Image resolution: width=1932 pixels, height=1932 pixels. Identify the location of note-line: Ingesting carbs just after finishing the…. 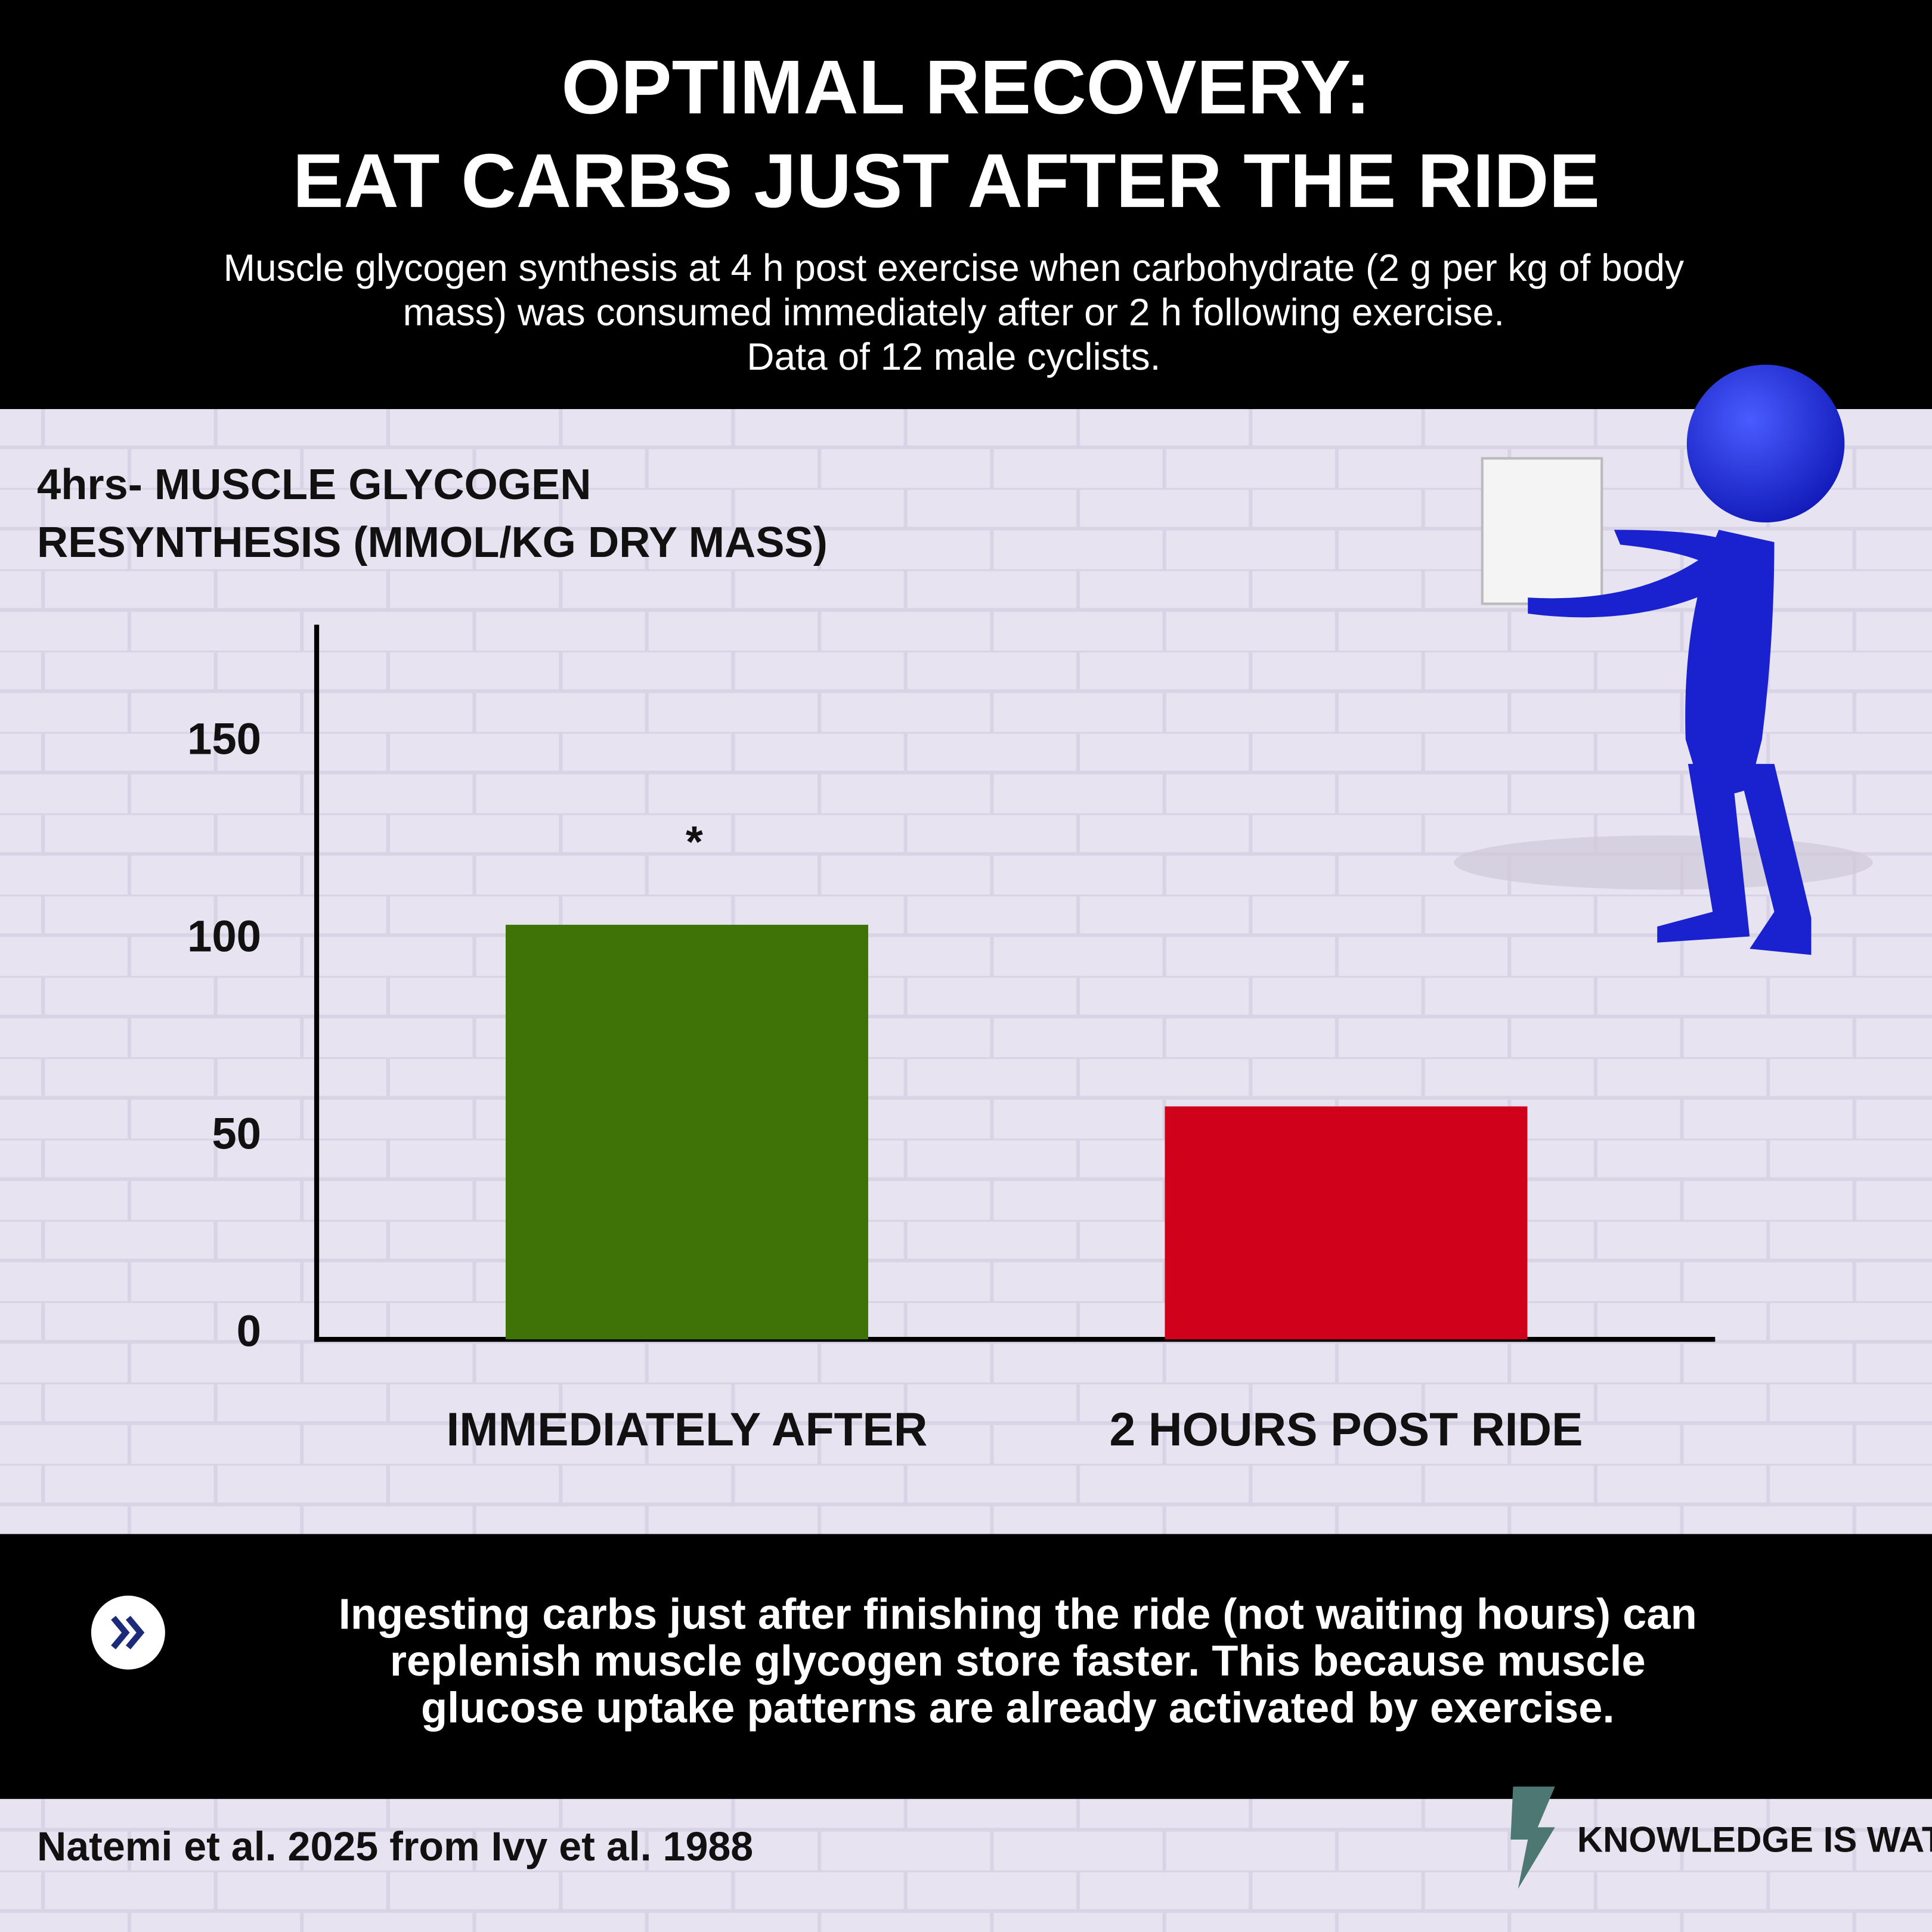
(1018, 1615).